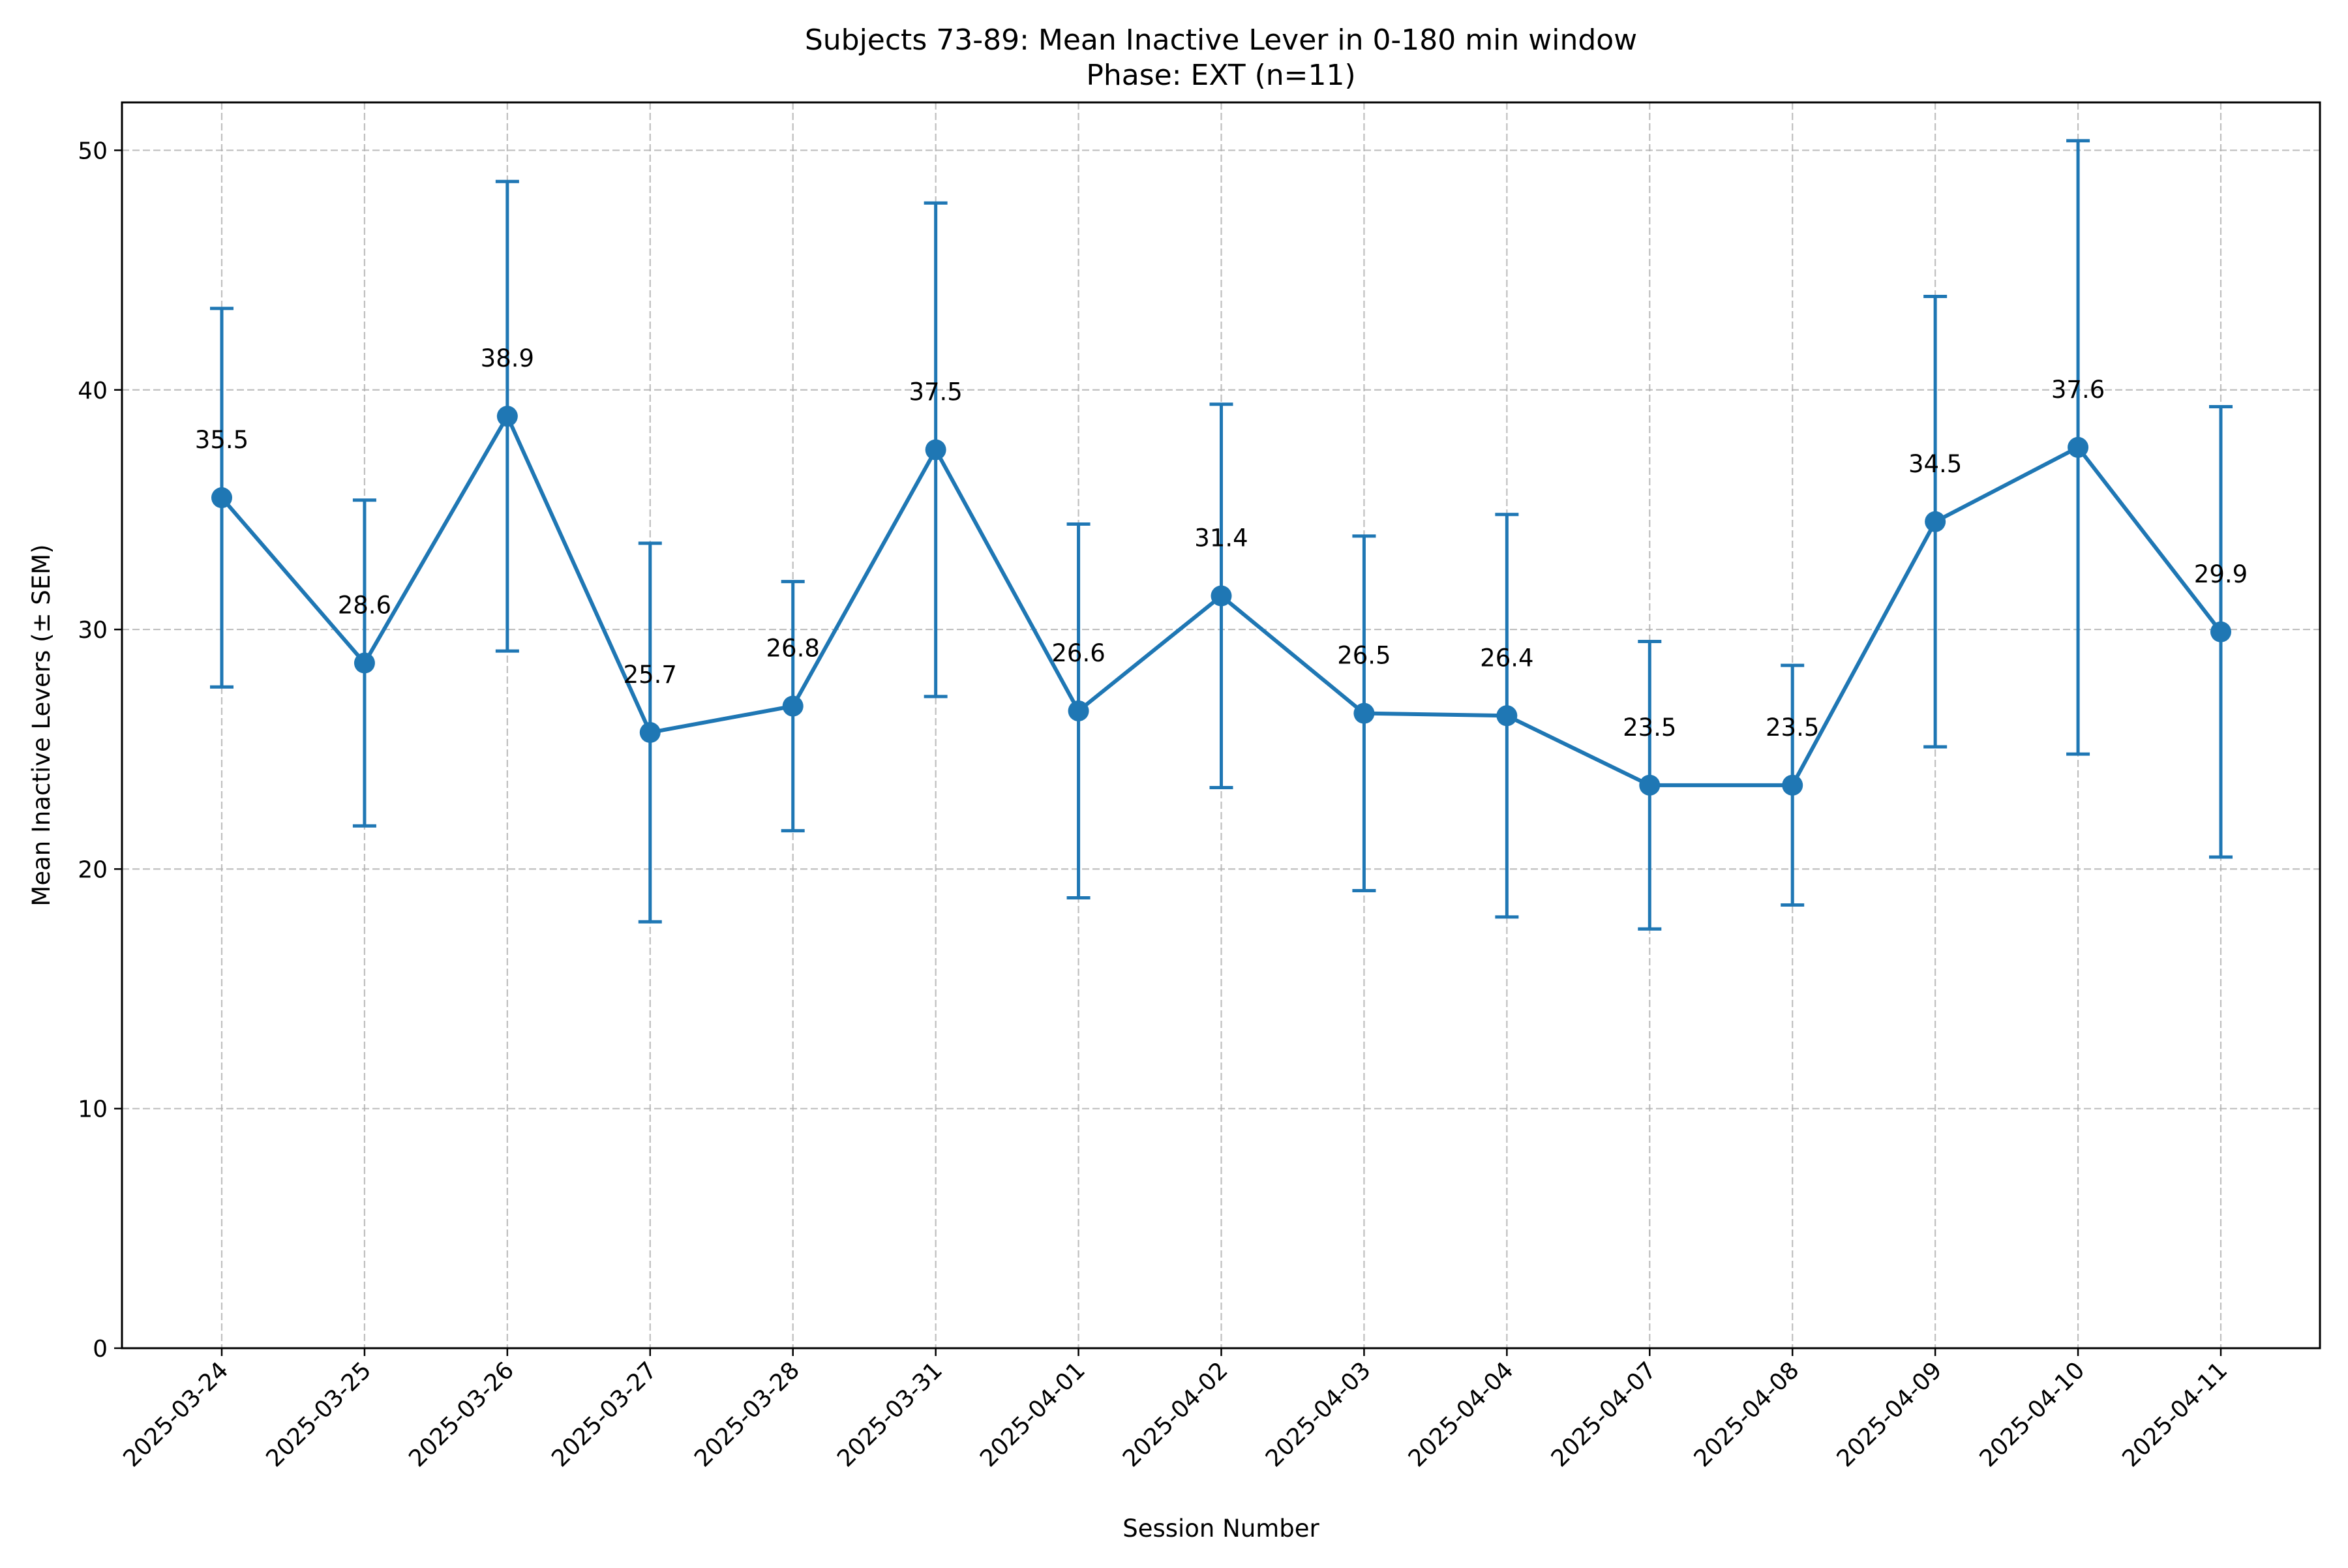 This screenshot has width=2348, height=1568. I want to click on x-tick-label: 2025-04-11, so click(2175, 1414).